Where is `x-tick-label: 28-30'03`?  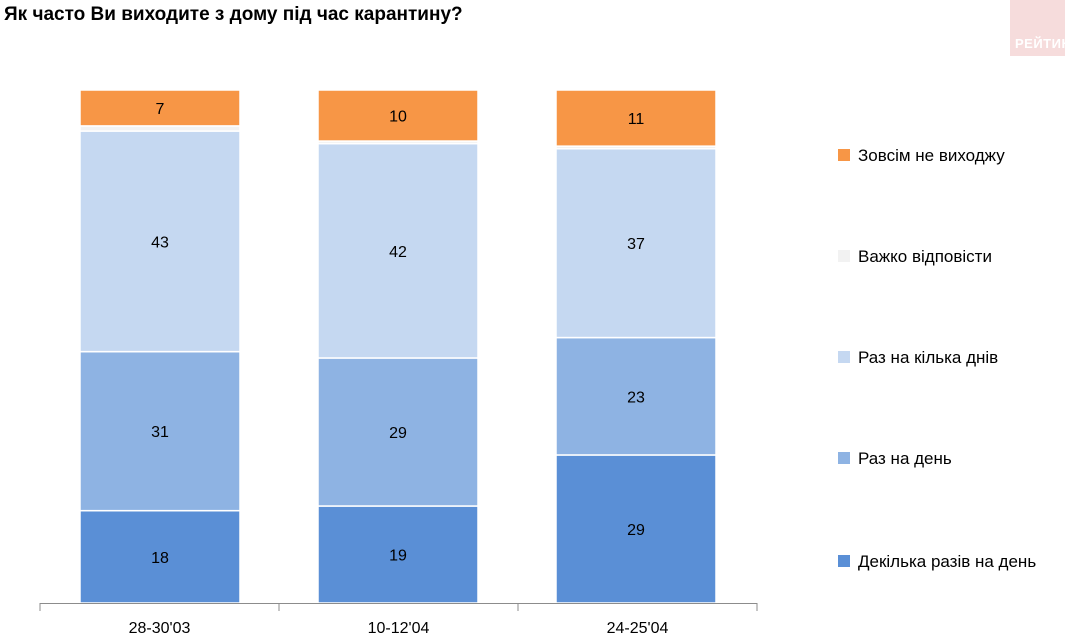
x-tick-label: 28-30'03 is located at coordinates (160, 628).